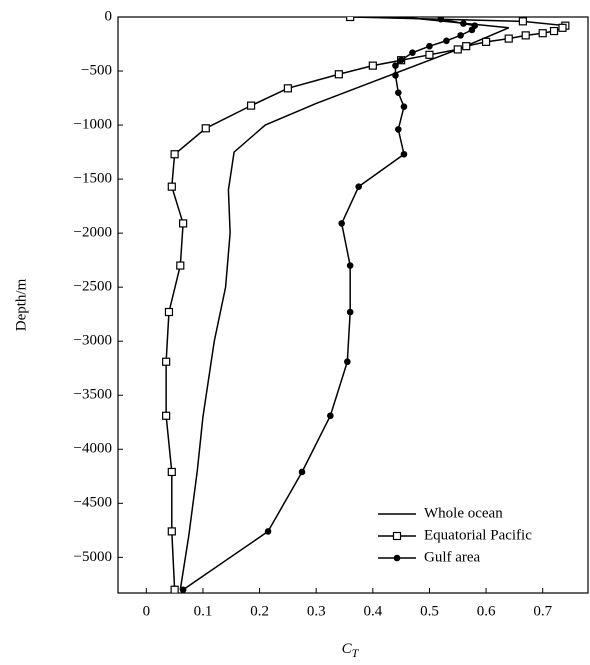  Describe the element at coordinates (93, 287) in the screenshot. I see `y-tick-label: −2500` at that location.